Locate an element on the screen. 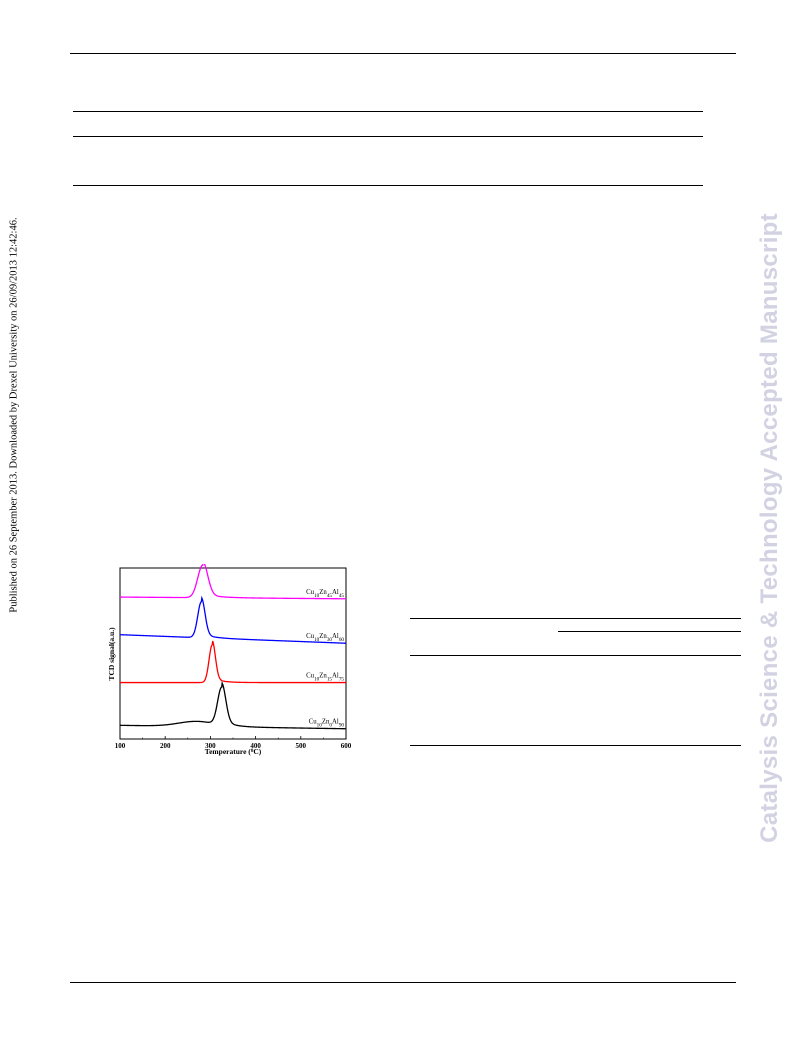 The height and width of the screenshot is (1039, 793). series-curves is located at coordinates (233, 647).